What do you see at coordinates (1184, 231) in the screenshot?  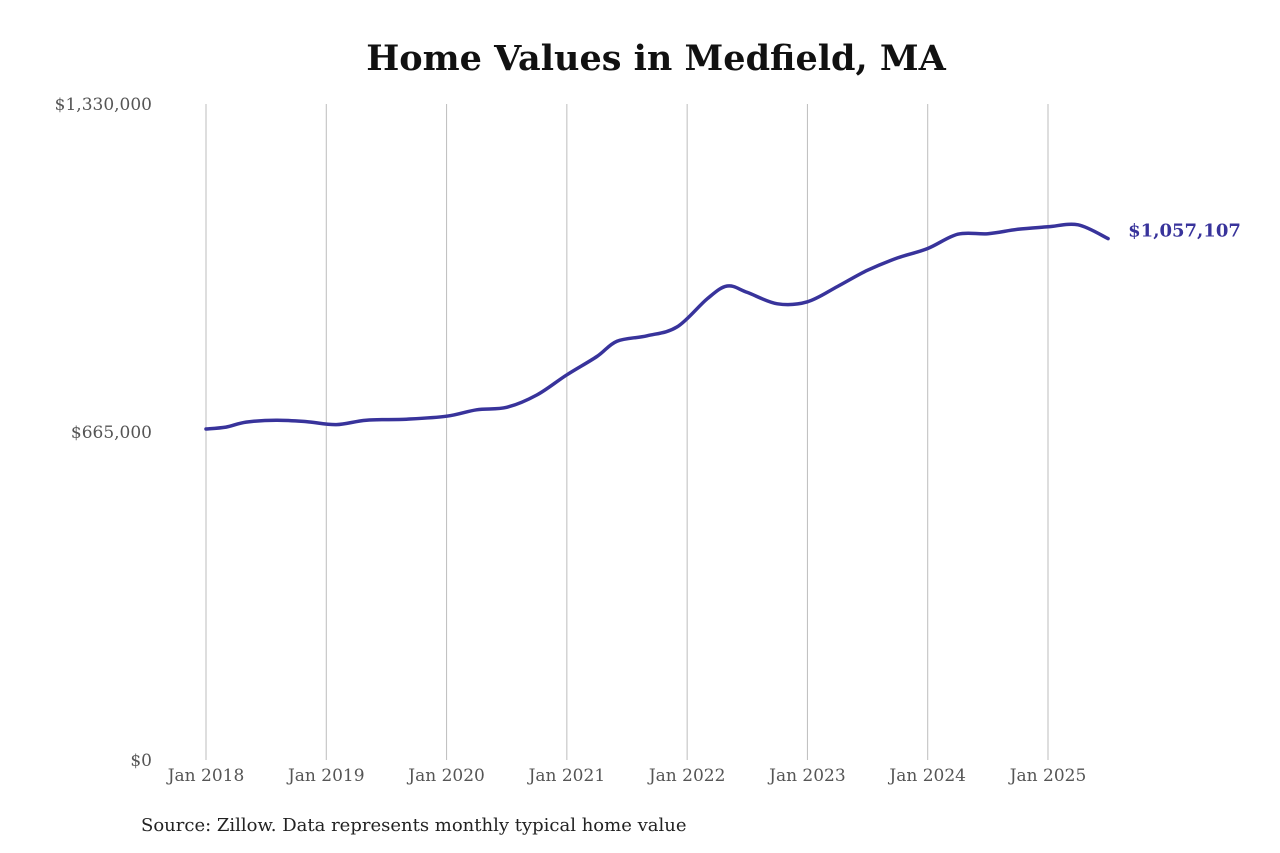 I see `end-value-label: $1,057,107` at bounding box center [1184, 231].